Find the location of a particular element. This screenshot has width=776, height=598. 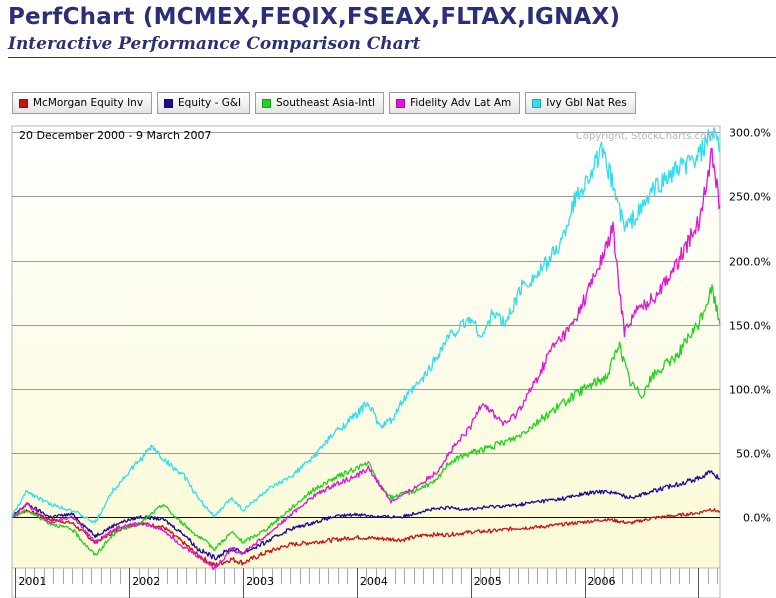

legend-label: McMorgan Equity Inv is located at coordinates (88, 103).